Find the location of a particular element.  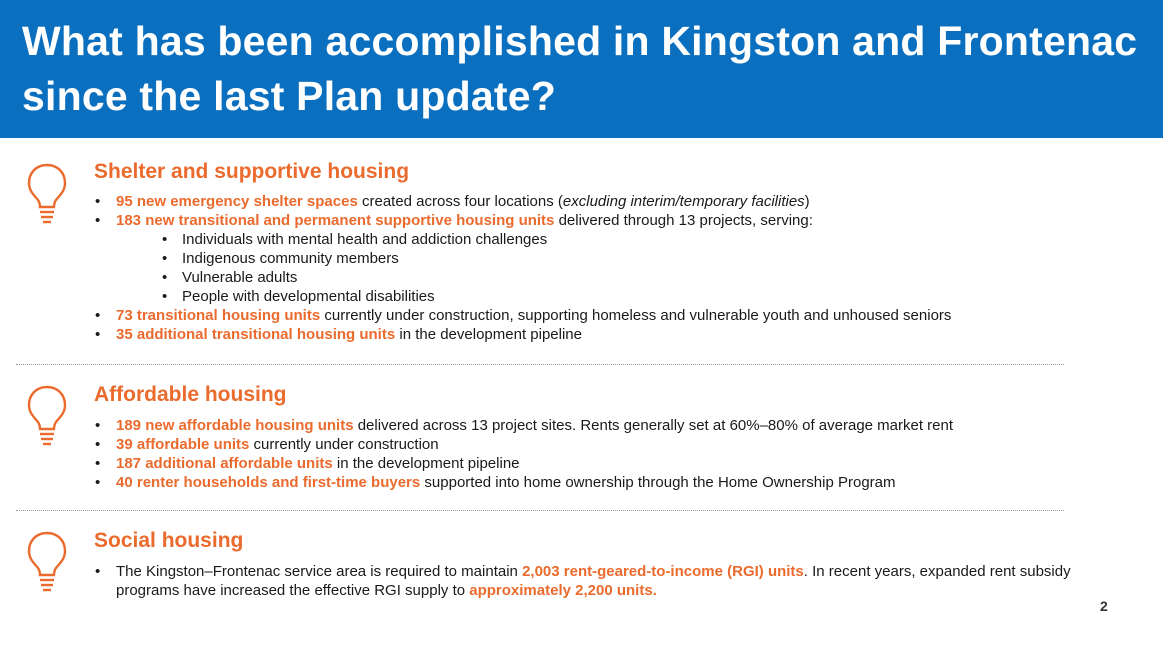

list-item: Indigenous community members is located at coordinates (622, 258).